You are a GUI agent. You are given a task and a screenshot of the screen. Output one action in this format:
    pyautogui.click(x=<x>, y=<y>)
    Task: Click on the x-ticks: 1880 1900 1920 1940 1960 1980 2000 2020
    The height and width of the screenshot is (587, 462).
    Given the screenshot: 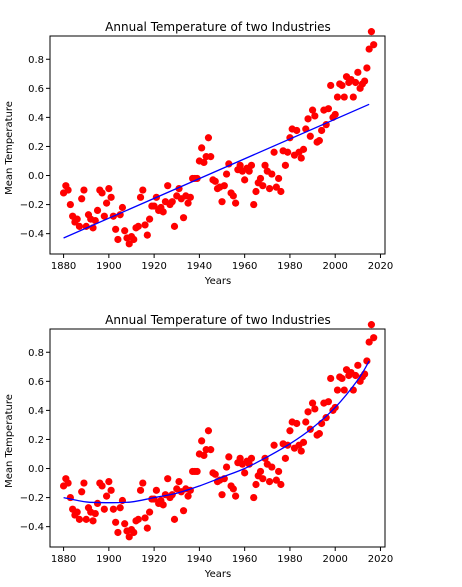 What is the action you would take?
    pyautogui.click(x=222, y=556)
    